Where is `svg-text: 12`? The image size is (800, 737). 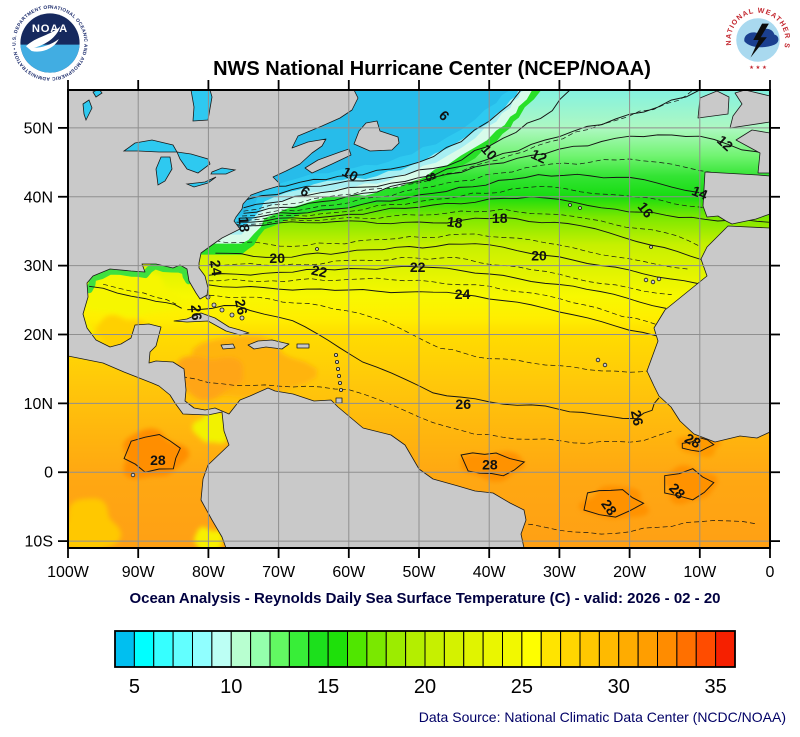 svg-text: 12 is located at coordinates (539, 156).